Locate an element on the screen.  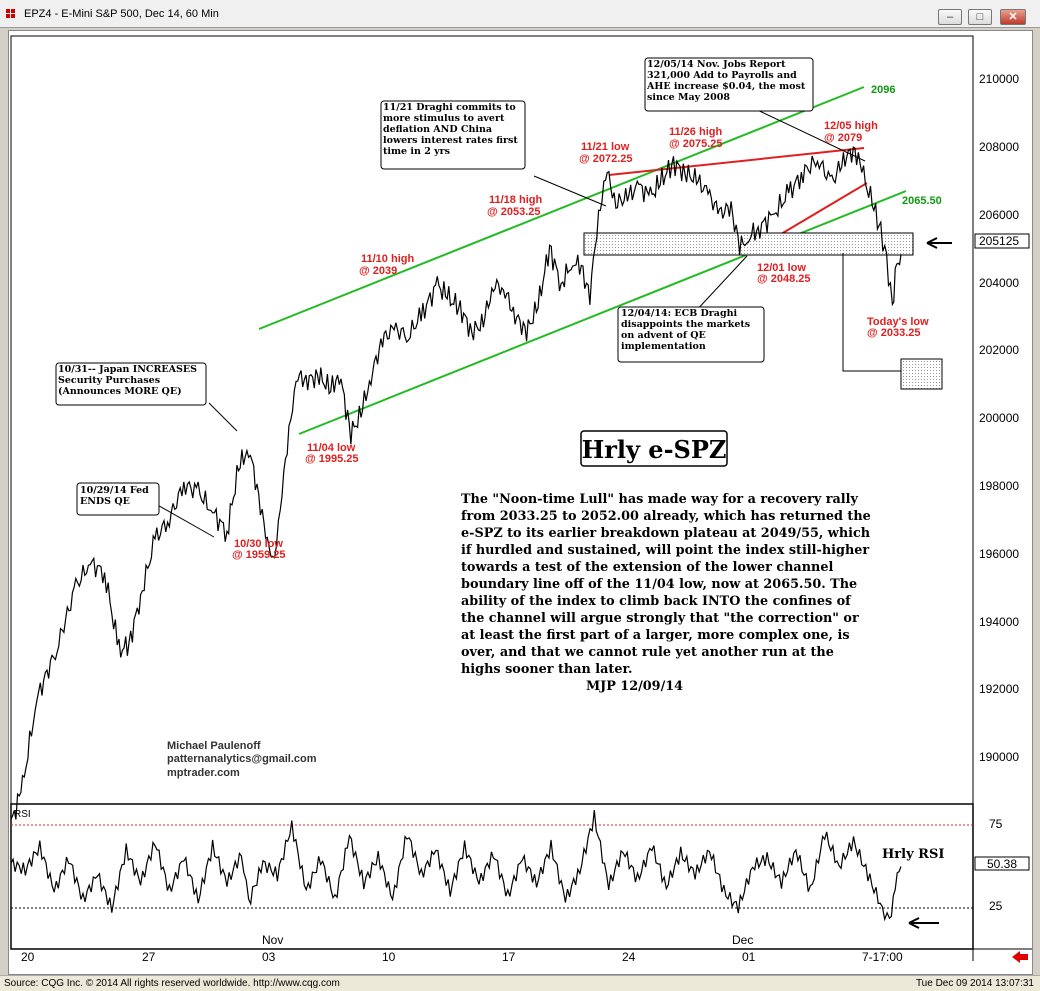
date-tick: 10 is located at coordinates (389, 957).